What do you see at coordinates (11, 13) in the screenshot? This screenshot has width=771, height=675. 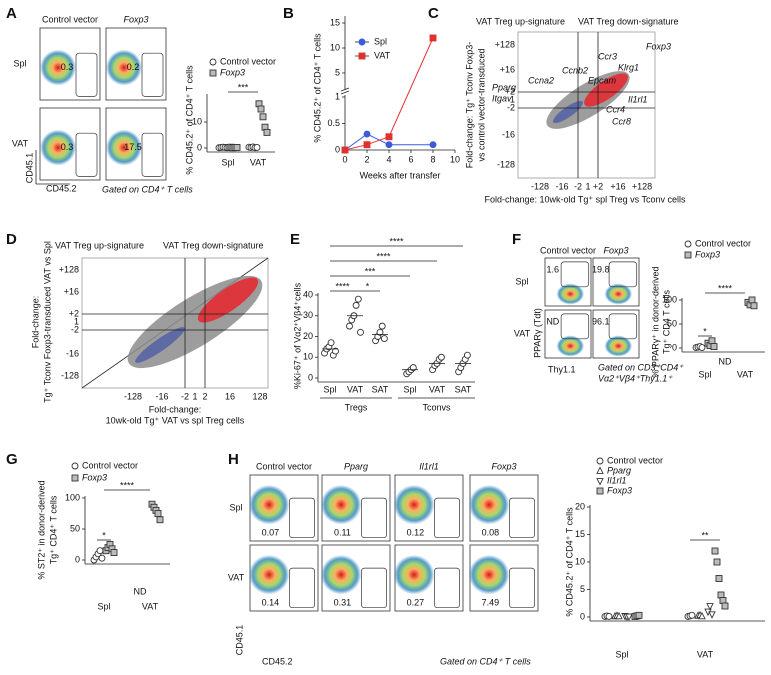 I see `panel-label: A` at bounding box center [11, 13].